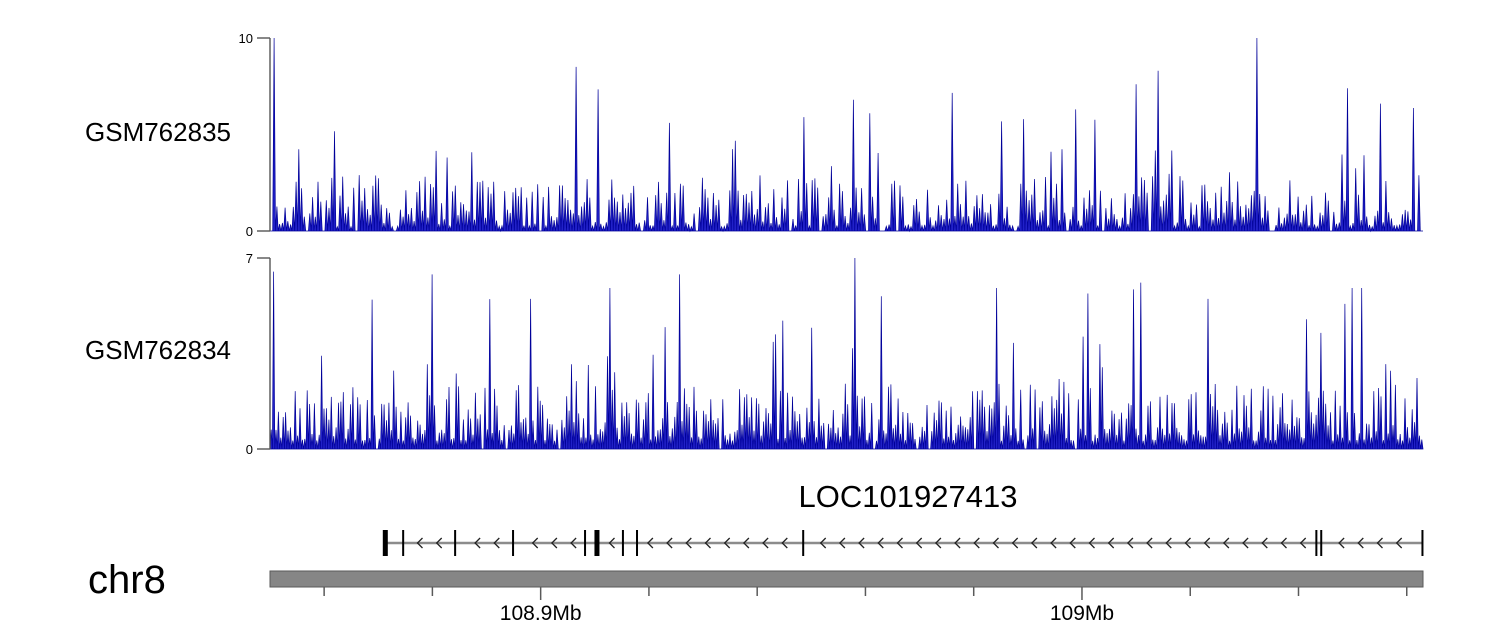 This screenshot has width=1500, height=640. Describe the element at coordinates (158, 350) in the screenshot. I see `track-label-gsm762834: GSM762834` at that location.